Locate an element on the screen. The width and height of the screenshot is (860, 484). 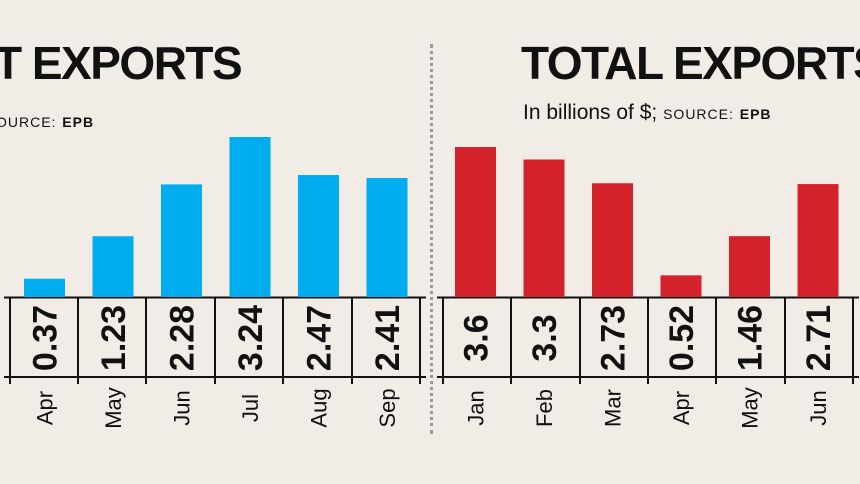
right-bar-jun is located at coordinates (818, 240).